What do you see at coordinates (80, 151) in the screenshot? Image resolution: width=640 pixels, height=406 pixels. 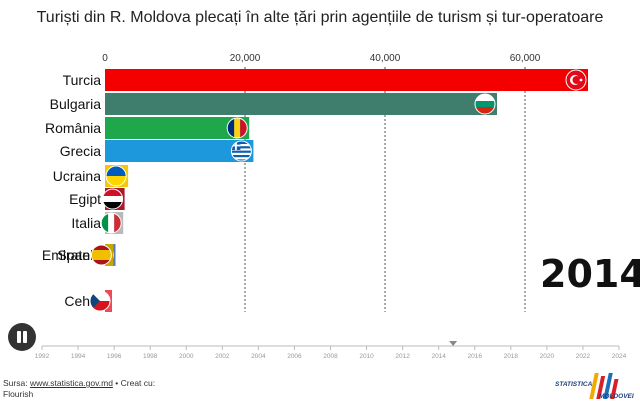 I see `category-label: Grecia` at bounding box center [80, 151].